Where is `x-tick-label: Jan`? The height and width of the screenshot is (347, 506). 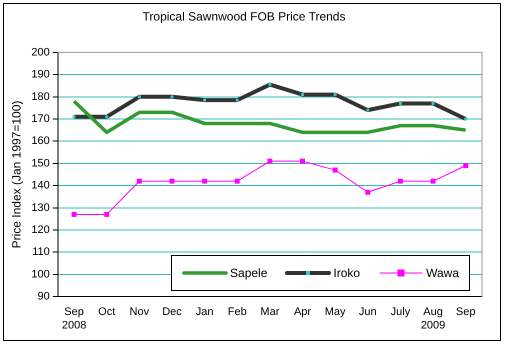 x-tick-label: Jan is located at coordinates (205, 312).